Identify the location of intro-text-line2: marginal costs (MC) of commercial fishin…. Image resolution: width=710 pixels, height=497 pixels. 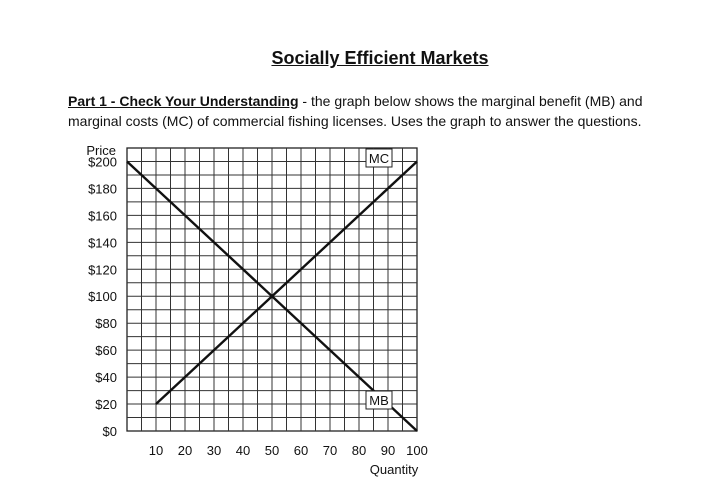
(355, 121).